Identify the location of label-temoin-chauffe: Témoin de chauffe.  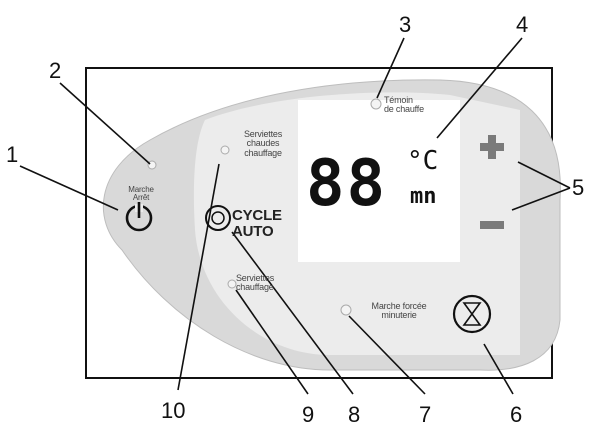
(404, 105).